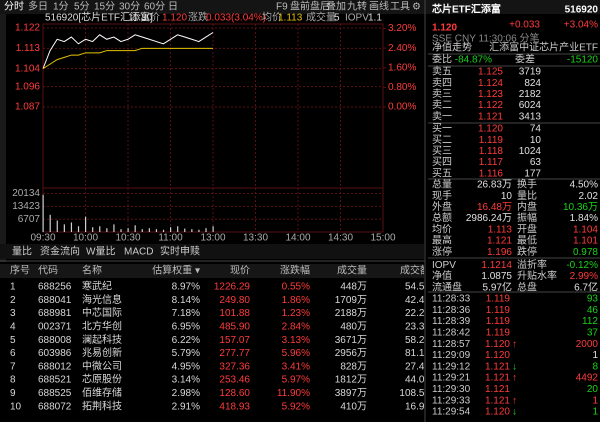 This screenshot has width=600, height=422. Describe the element at coordinates (379, 6) in the screenshot. I see `tool-button: 画线` at that location.